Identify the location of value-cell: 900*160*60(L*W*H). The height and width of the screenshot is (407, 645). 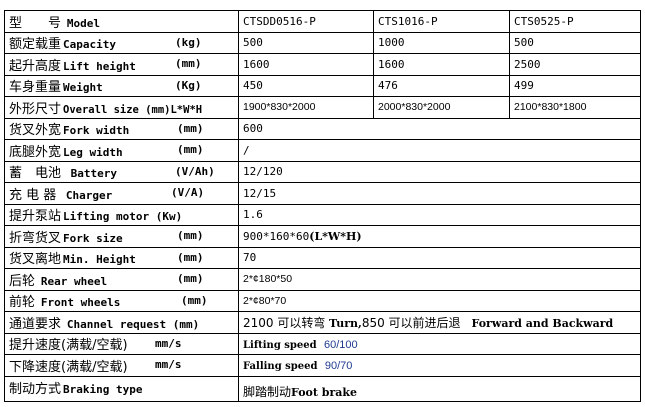
(439, 236).